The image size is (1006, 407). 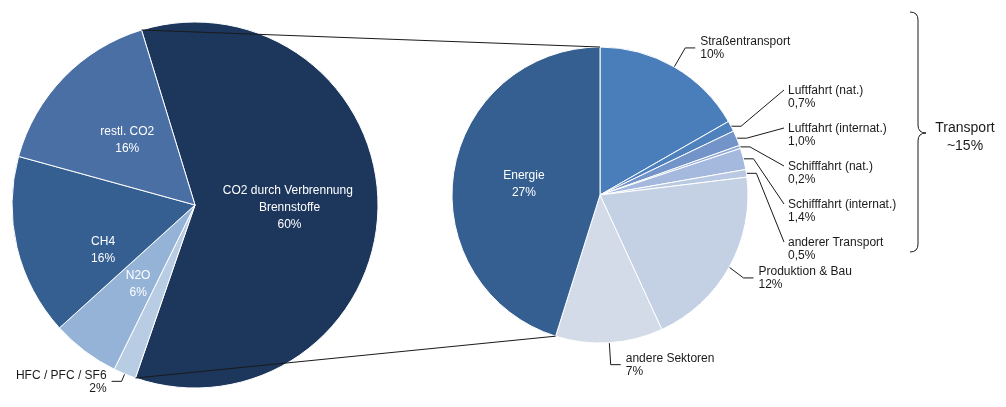 I want to click on data-label: 2%, so click(x=98, y=387).